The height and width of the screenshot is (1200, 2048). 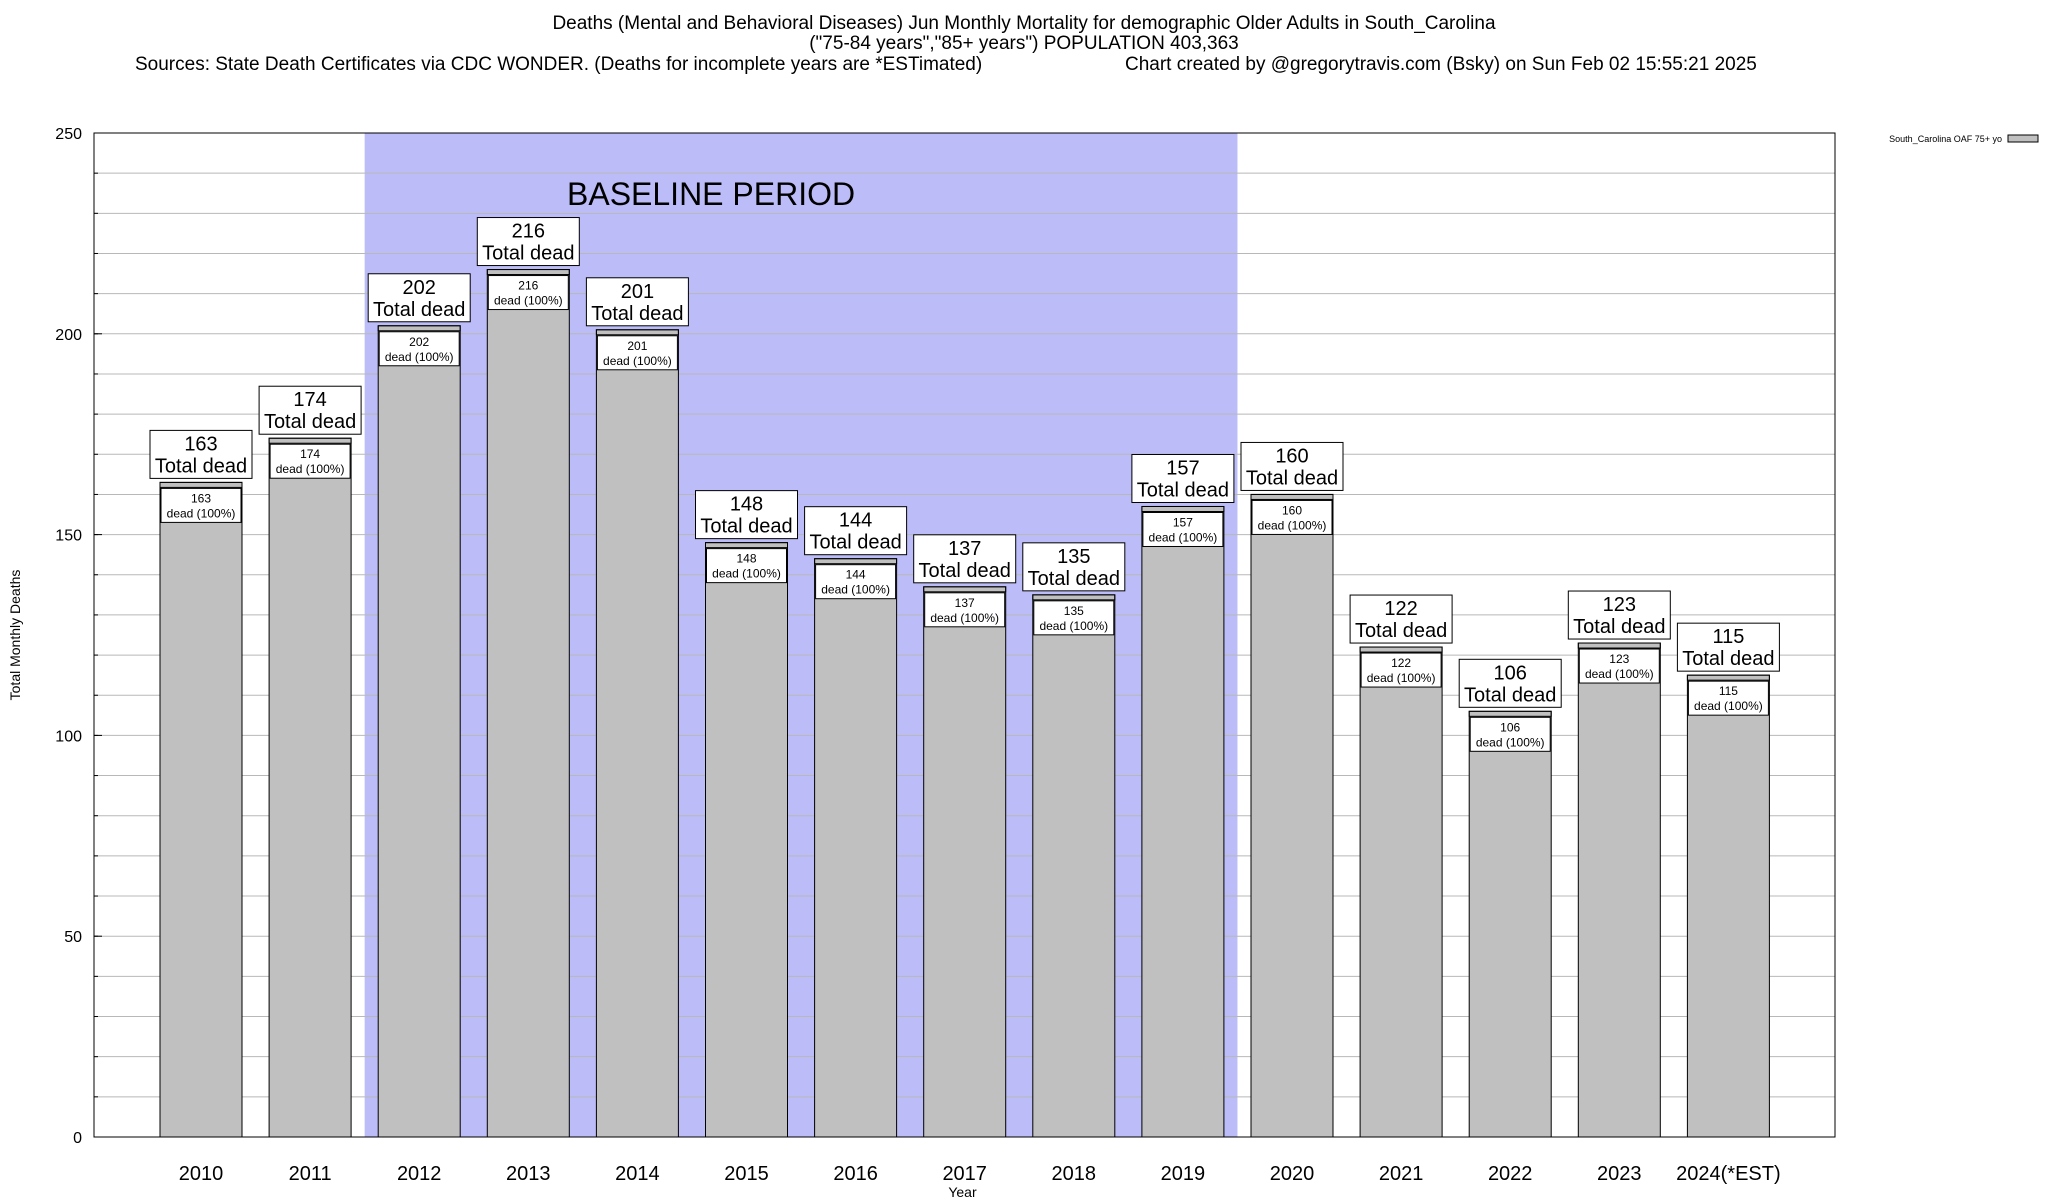 What do you see at coordinates (73, 937) in the screenshot?
I see `y-tick-label: 50` at bounding box center [73, 937].